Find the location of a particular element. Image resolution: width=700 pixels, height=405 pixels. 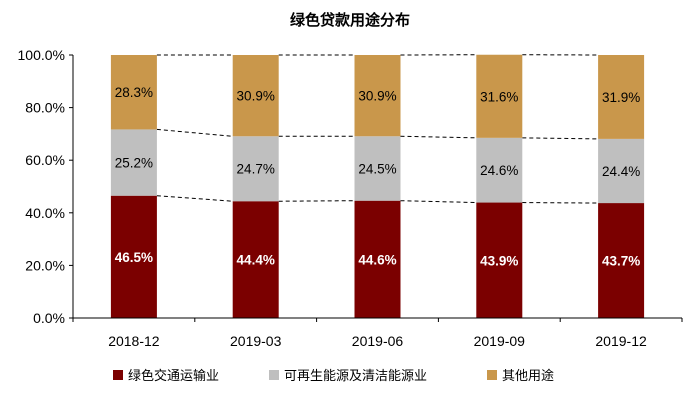

y-tick-label: 0.0% is located at coordinates (49, 318).